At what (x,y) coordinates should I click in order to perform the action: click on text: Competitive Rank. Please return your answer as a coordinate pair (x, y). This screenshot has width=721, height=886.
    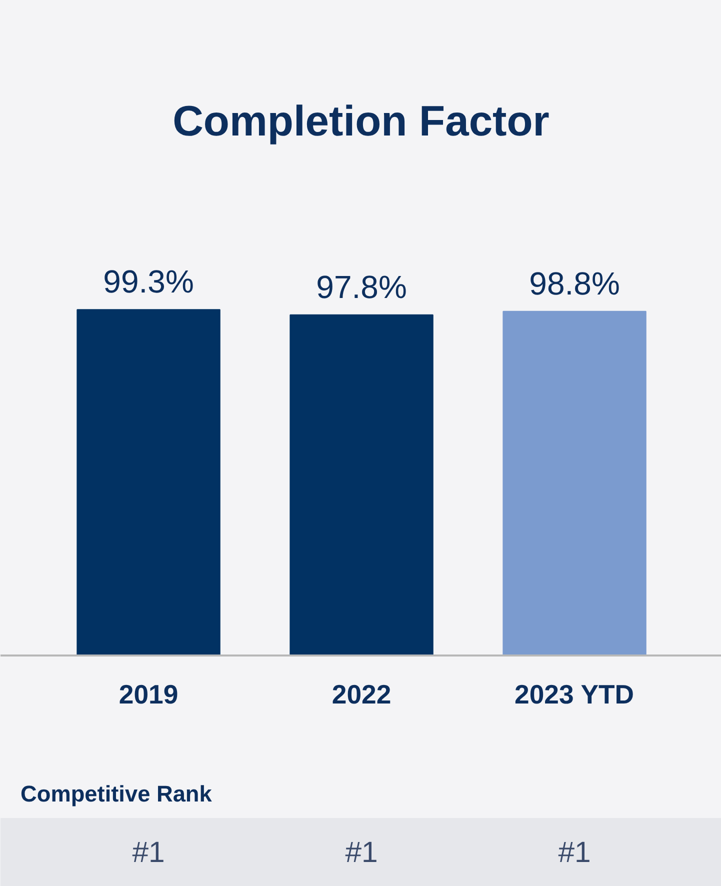
    Looking at the image, I should click on (116, 793).